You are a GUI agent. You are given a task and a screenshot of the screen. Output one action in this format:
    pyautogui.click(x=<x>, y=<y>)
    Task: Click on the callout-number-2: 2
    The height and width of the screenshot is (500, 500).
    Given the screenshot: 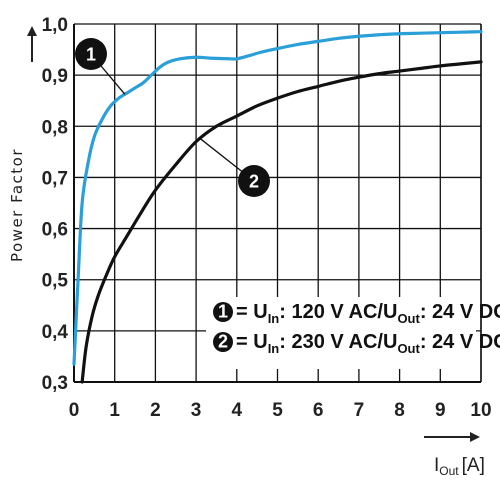 What is the action you would take?
    pyautogui.click(x=254, y=182)
    